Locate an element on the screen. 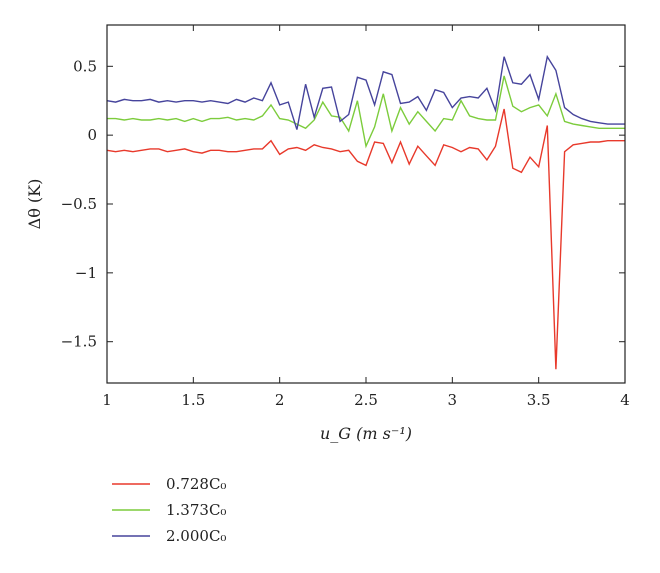  x-tick-label: 3 is located at coordinates (453, 400).